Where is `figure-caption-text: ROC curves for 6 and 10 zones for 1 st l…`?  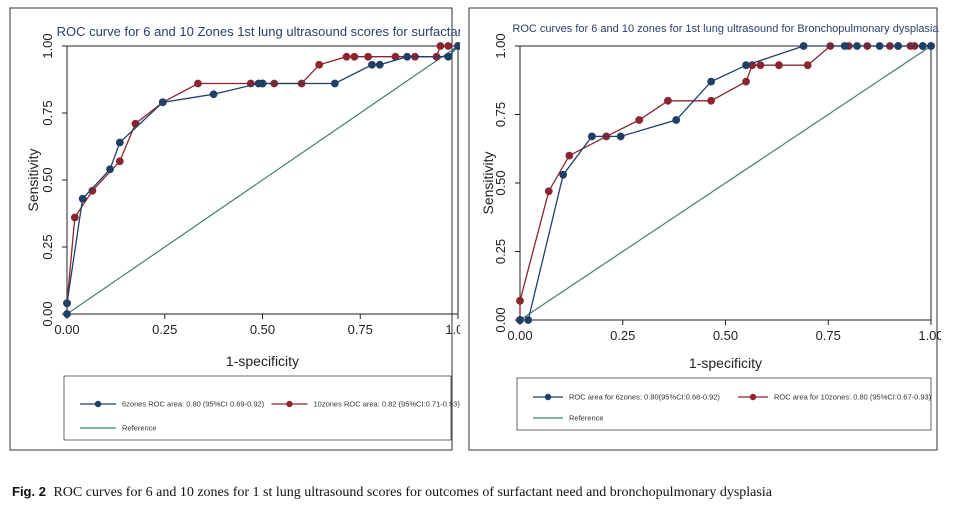
figure-caption-text: ROC curves for 6 and 10 zones for 1 st l… is located at coordinates (412, 492).